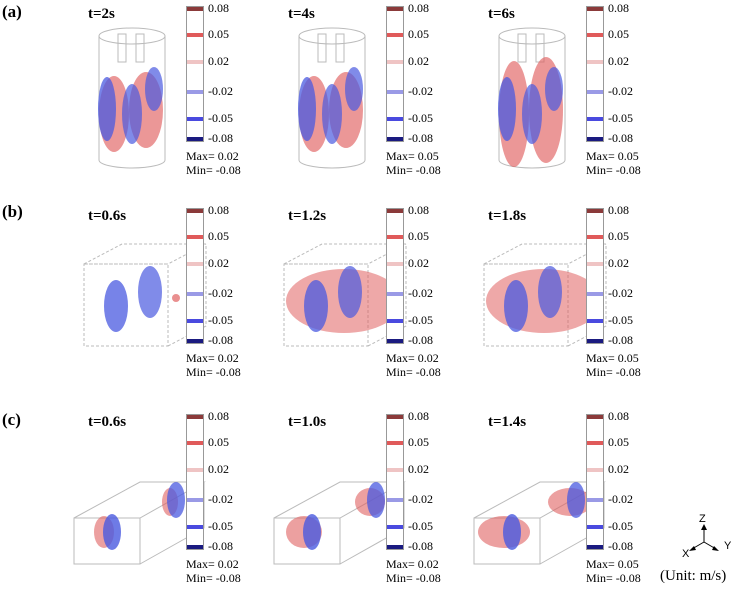 The image size is (749, 602). What do you see at coordinates (301, 14) in the screenshot?
I see `time-label: t=4s` at bounding box center [301, 14].